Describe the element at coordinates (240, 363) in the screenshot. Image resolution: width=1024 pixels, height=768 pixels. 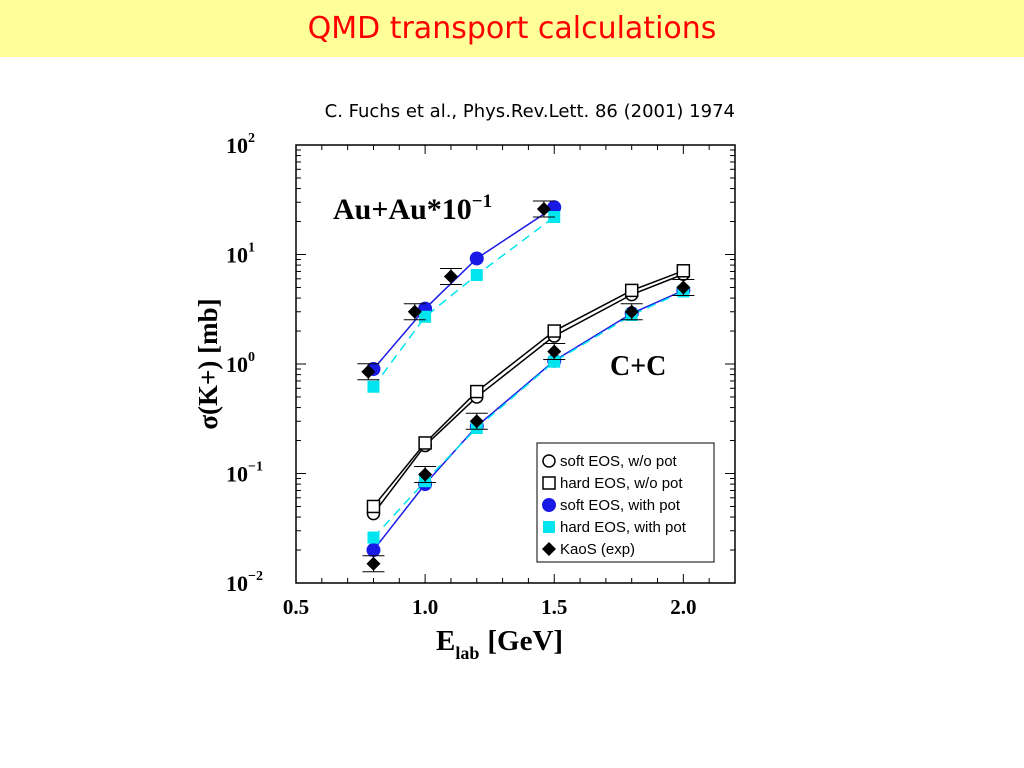
I see `y-tick-label: 10⁰` at that location.